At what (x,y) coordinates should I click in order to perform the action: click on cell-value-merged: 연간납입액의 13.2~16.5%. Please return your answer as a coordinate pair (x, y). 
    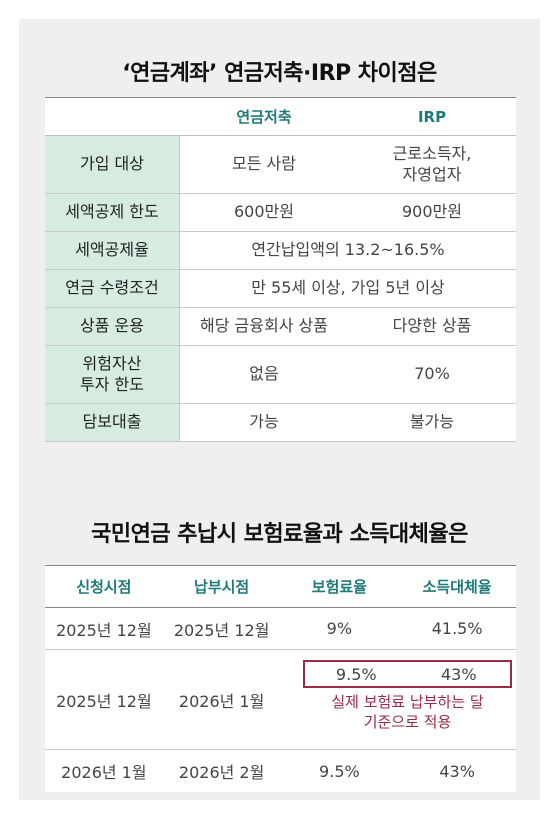
    Looking at the image, I should click on (348, 250).